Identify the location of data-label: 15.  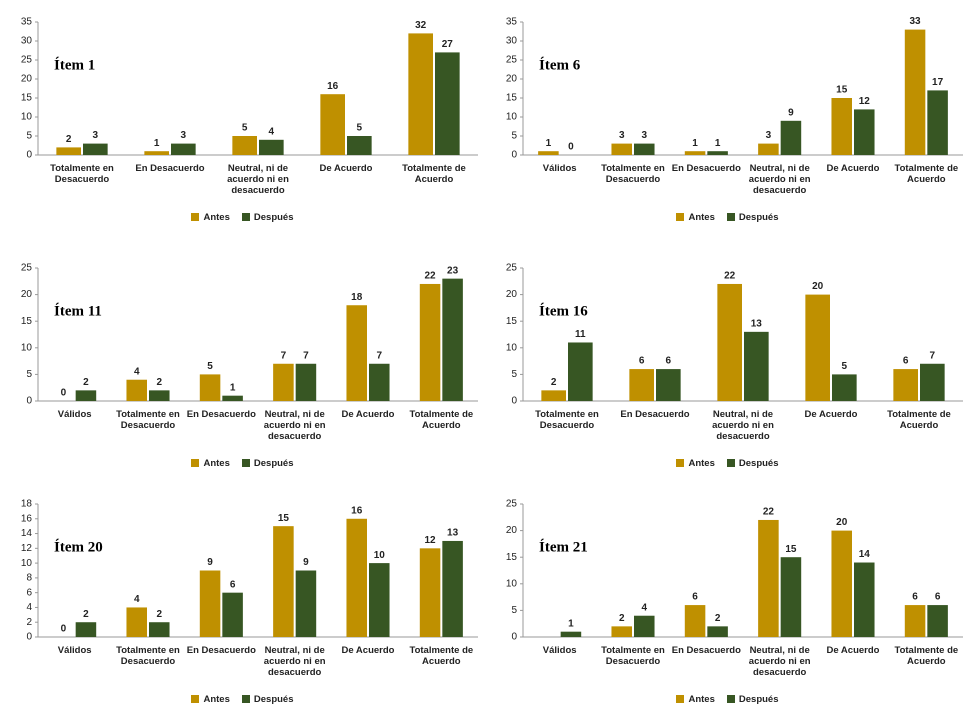
(791, 549).